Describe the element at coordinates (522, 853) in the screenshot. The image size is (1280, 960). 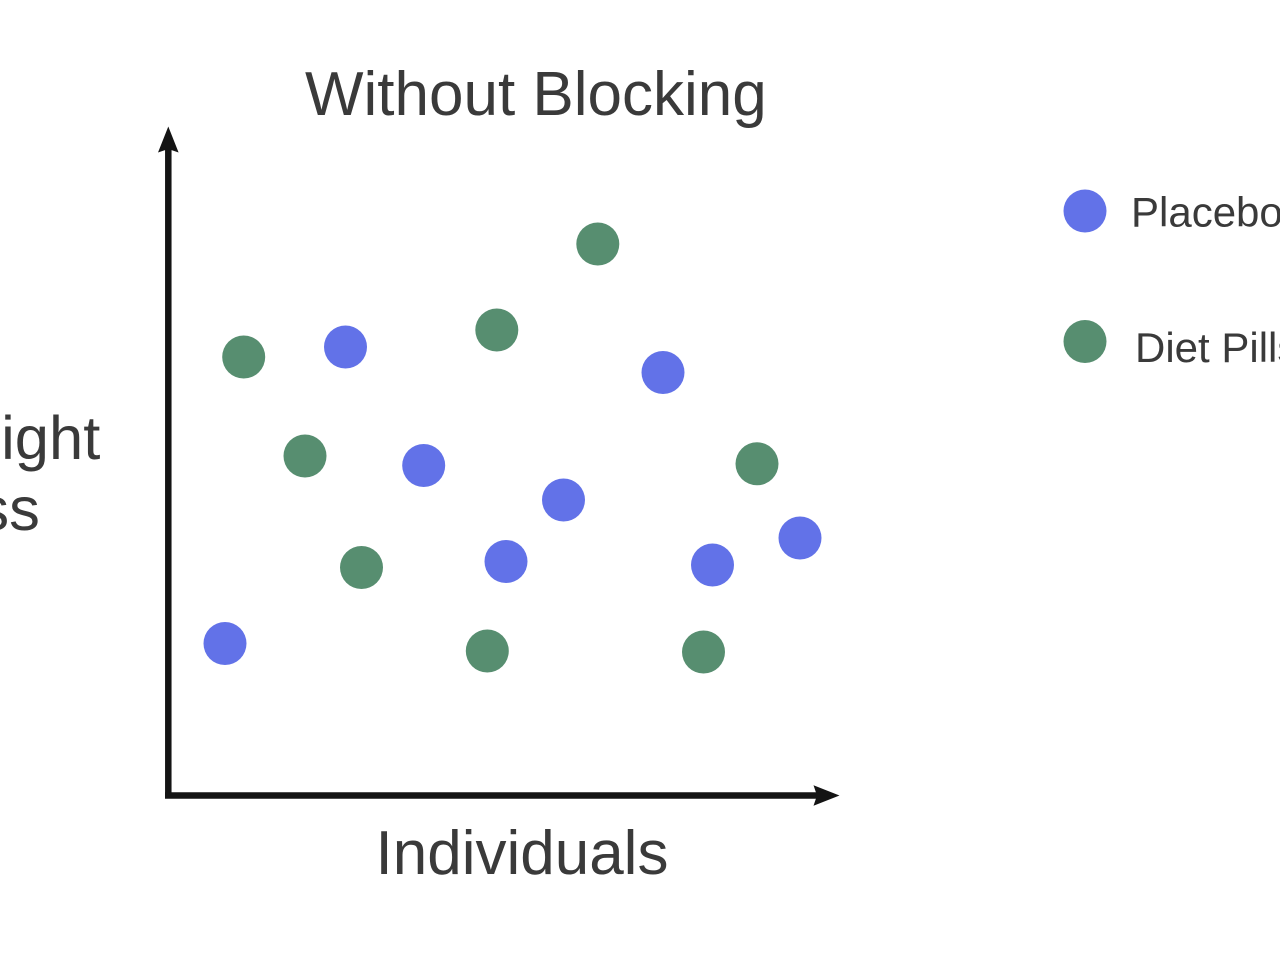
I see `svg-text: Individuals` at that location.